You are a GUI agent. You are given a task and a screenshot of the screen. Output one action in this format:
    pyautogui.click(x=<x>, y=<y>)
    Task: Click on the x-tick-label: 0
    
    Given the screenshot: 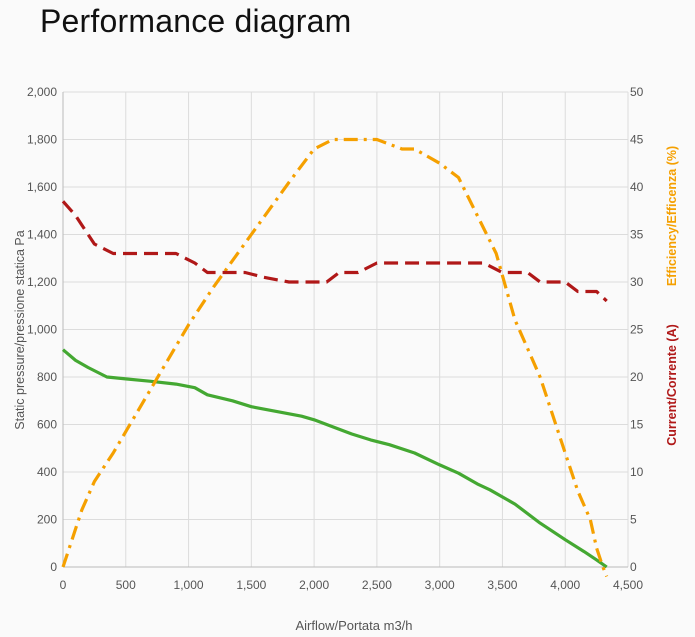 What is the action you would take?
    pyautogui.click(x=63, y=585)
    